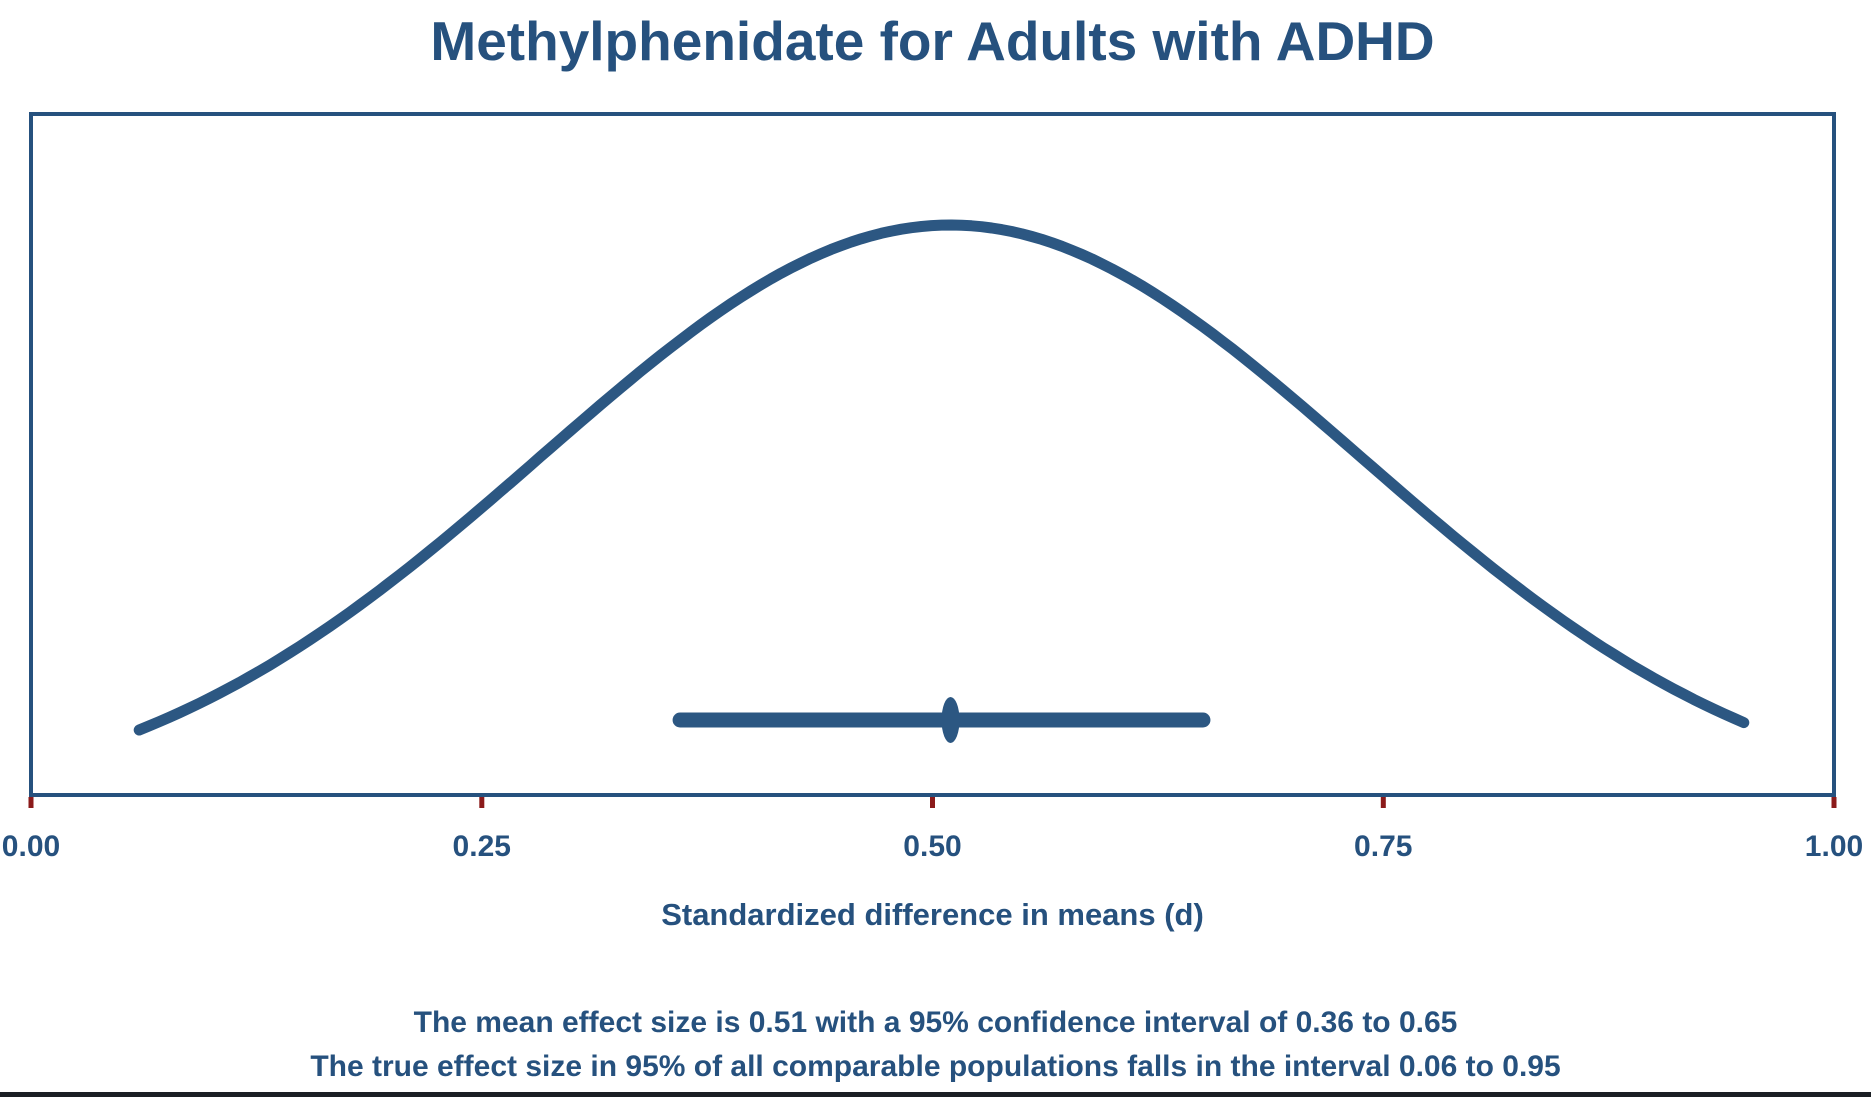  Describe the element at coordinates (935, 1094) in the screenshot. I see `bottom-border-bar` at that location.